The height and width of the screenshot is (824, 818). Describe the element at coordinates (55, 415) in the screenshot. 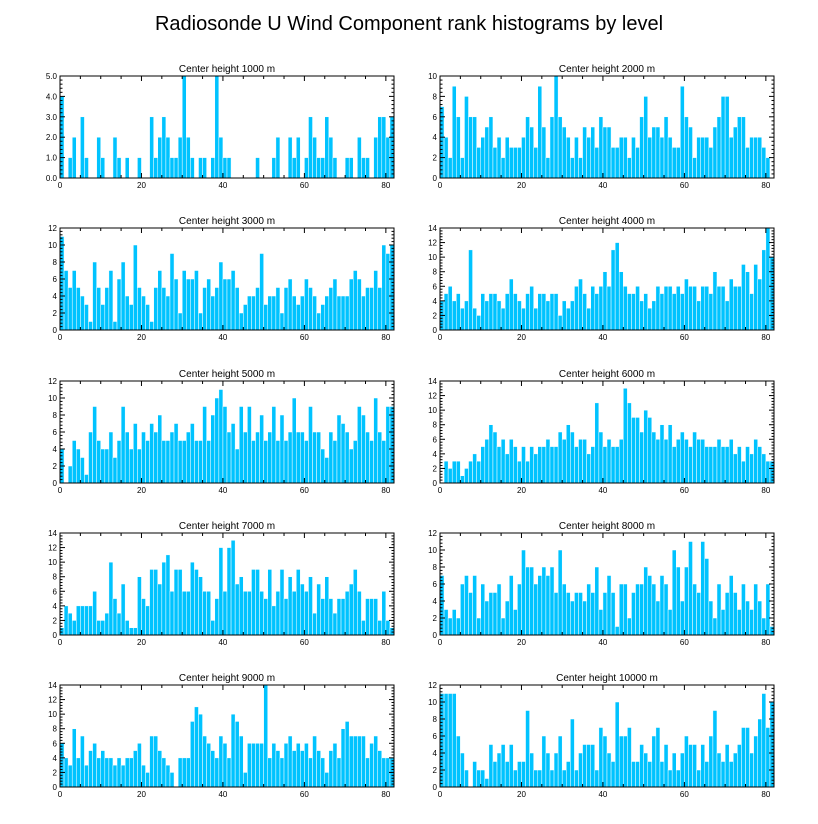

I see `y-tick-label: 8` at that location.